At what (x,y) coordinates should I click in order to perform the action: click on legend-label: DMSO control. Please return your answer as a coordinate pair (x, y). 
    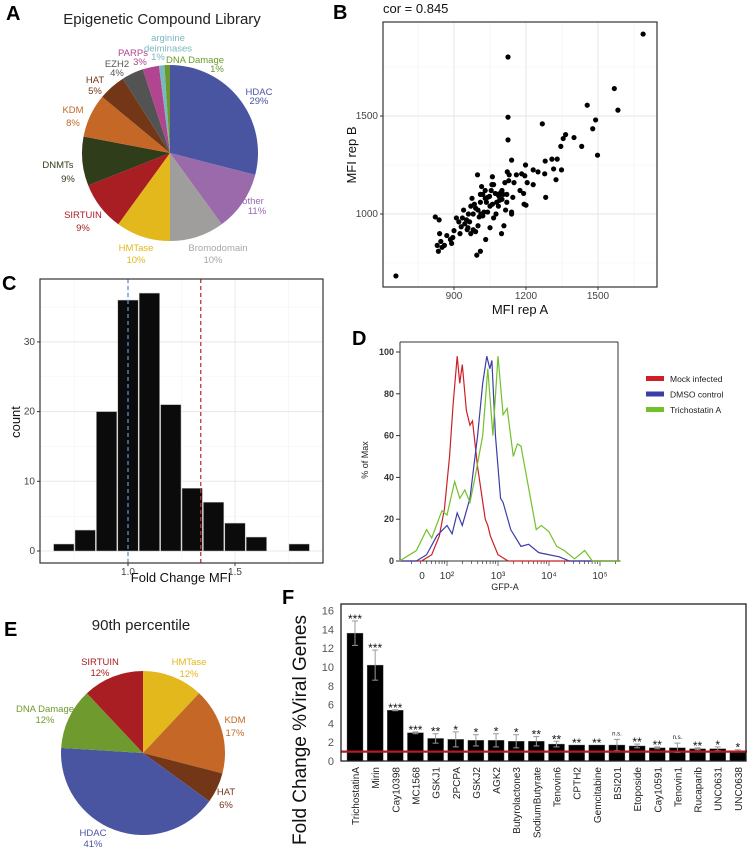
    Looking at the image, I should click on (696, 395).